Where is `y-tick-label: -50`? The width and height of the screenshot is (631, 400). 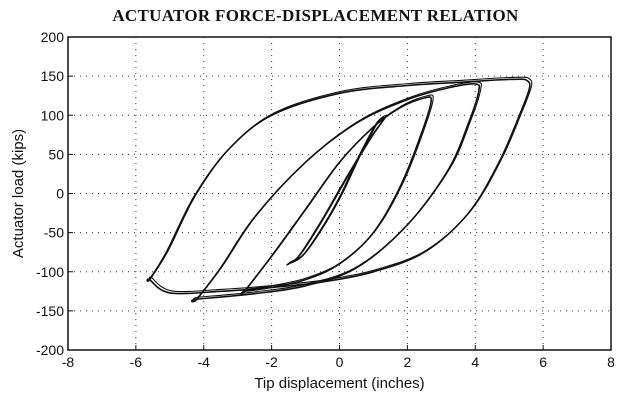 y-tick-label: -50 is located at coordinates (54, 233).